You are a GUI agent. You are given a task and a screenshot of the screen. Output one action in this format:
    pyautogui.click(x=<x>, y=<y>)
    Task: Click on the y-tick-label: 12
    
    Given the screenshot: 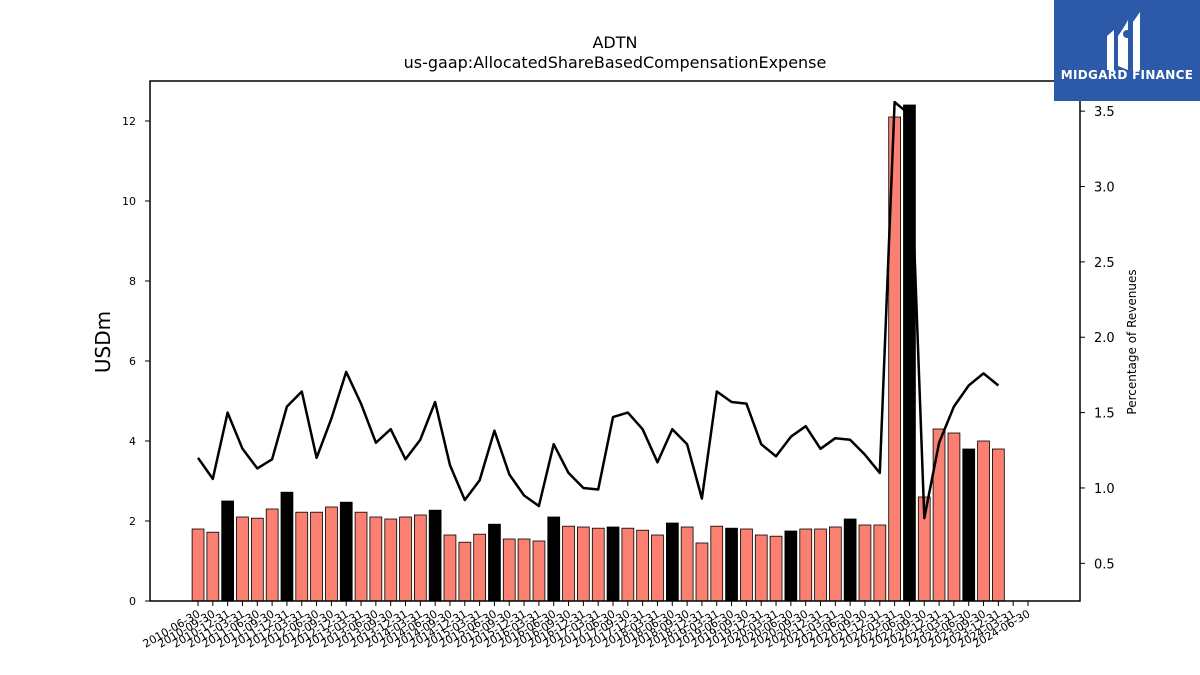 What is the action you would take?
    pyautogui.click(x=129, y=121)
    